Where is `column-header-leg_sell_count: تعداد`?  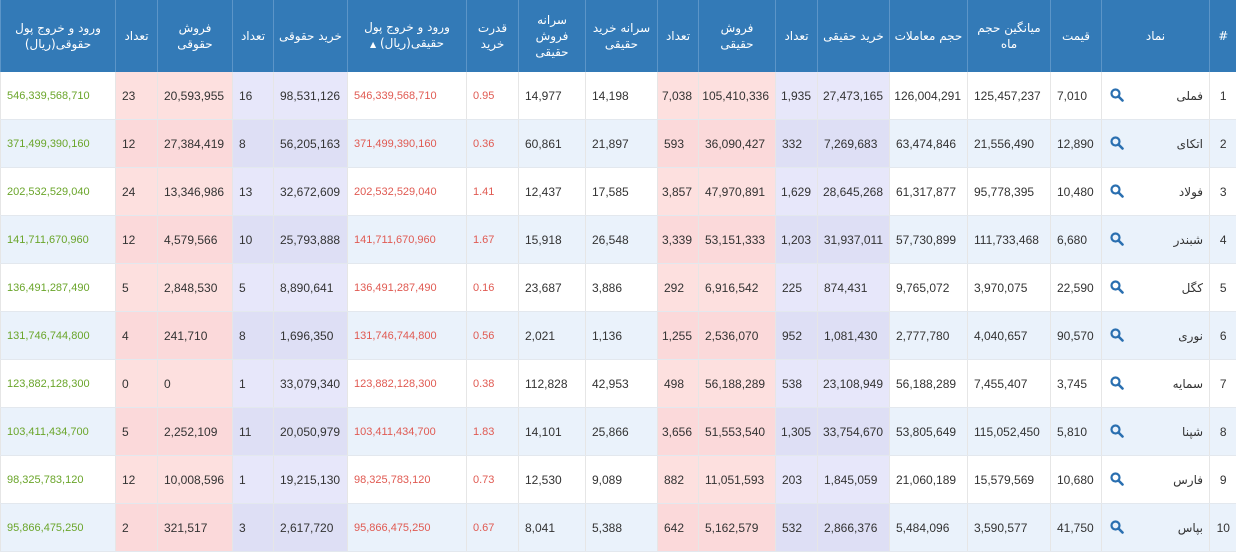 column-header-leg_sell_count: تعداد is located at coordinates (136, 36).